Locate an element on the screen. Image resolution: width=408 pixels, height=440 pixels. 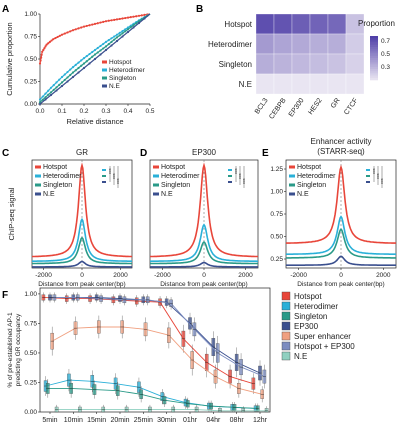
a-y-tick-label: 0.75 is located at coordinates (30, 37).